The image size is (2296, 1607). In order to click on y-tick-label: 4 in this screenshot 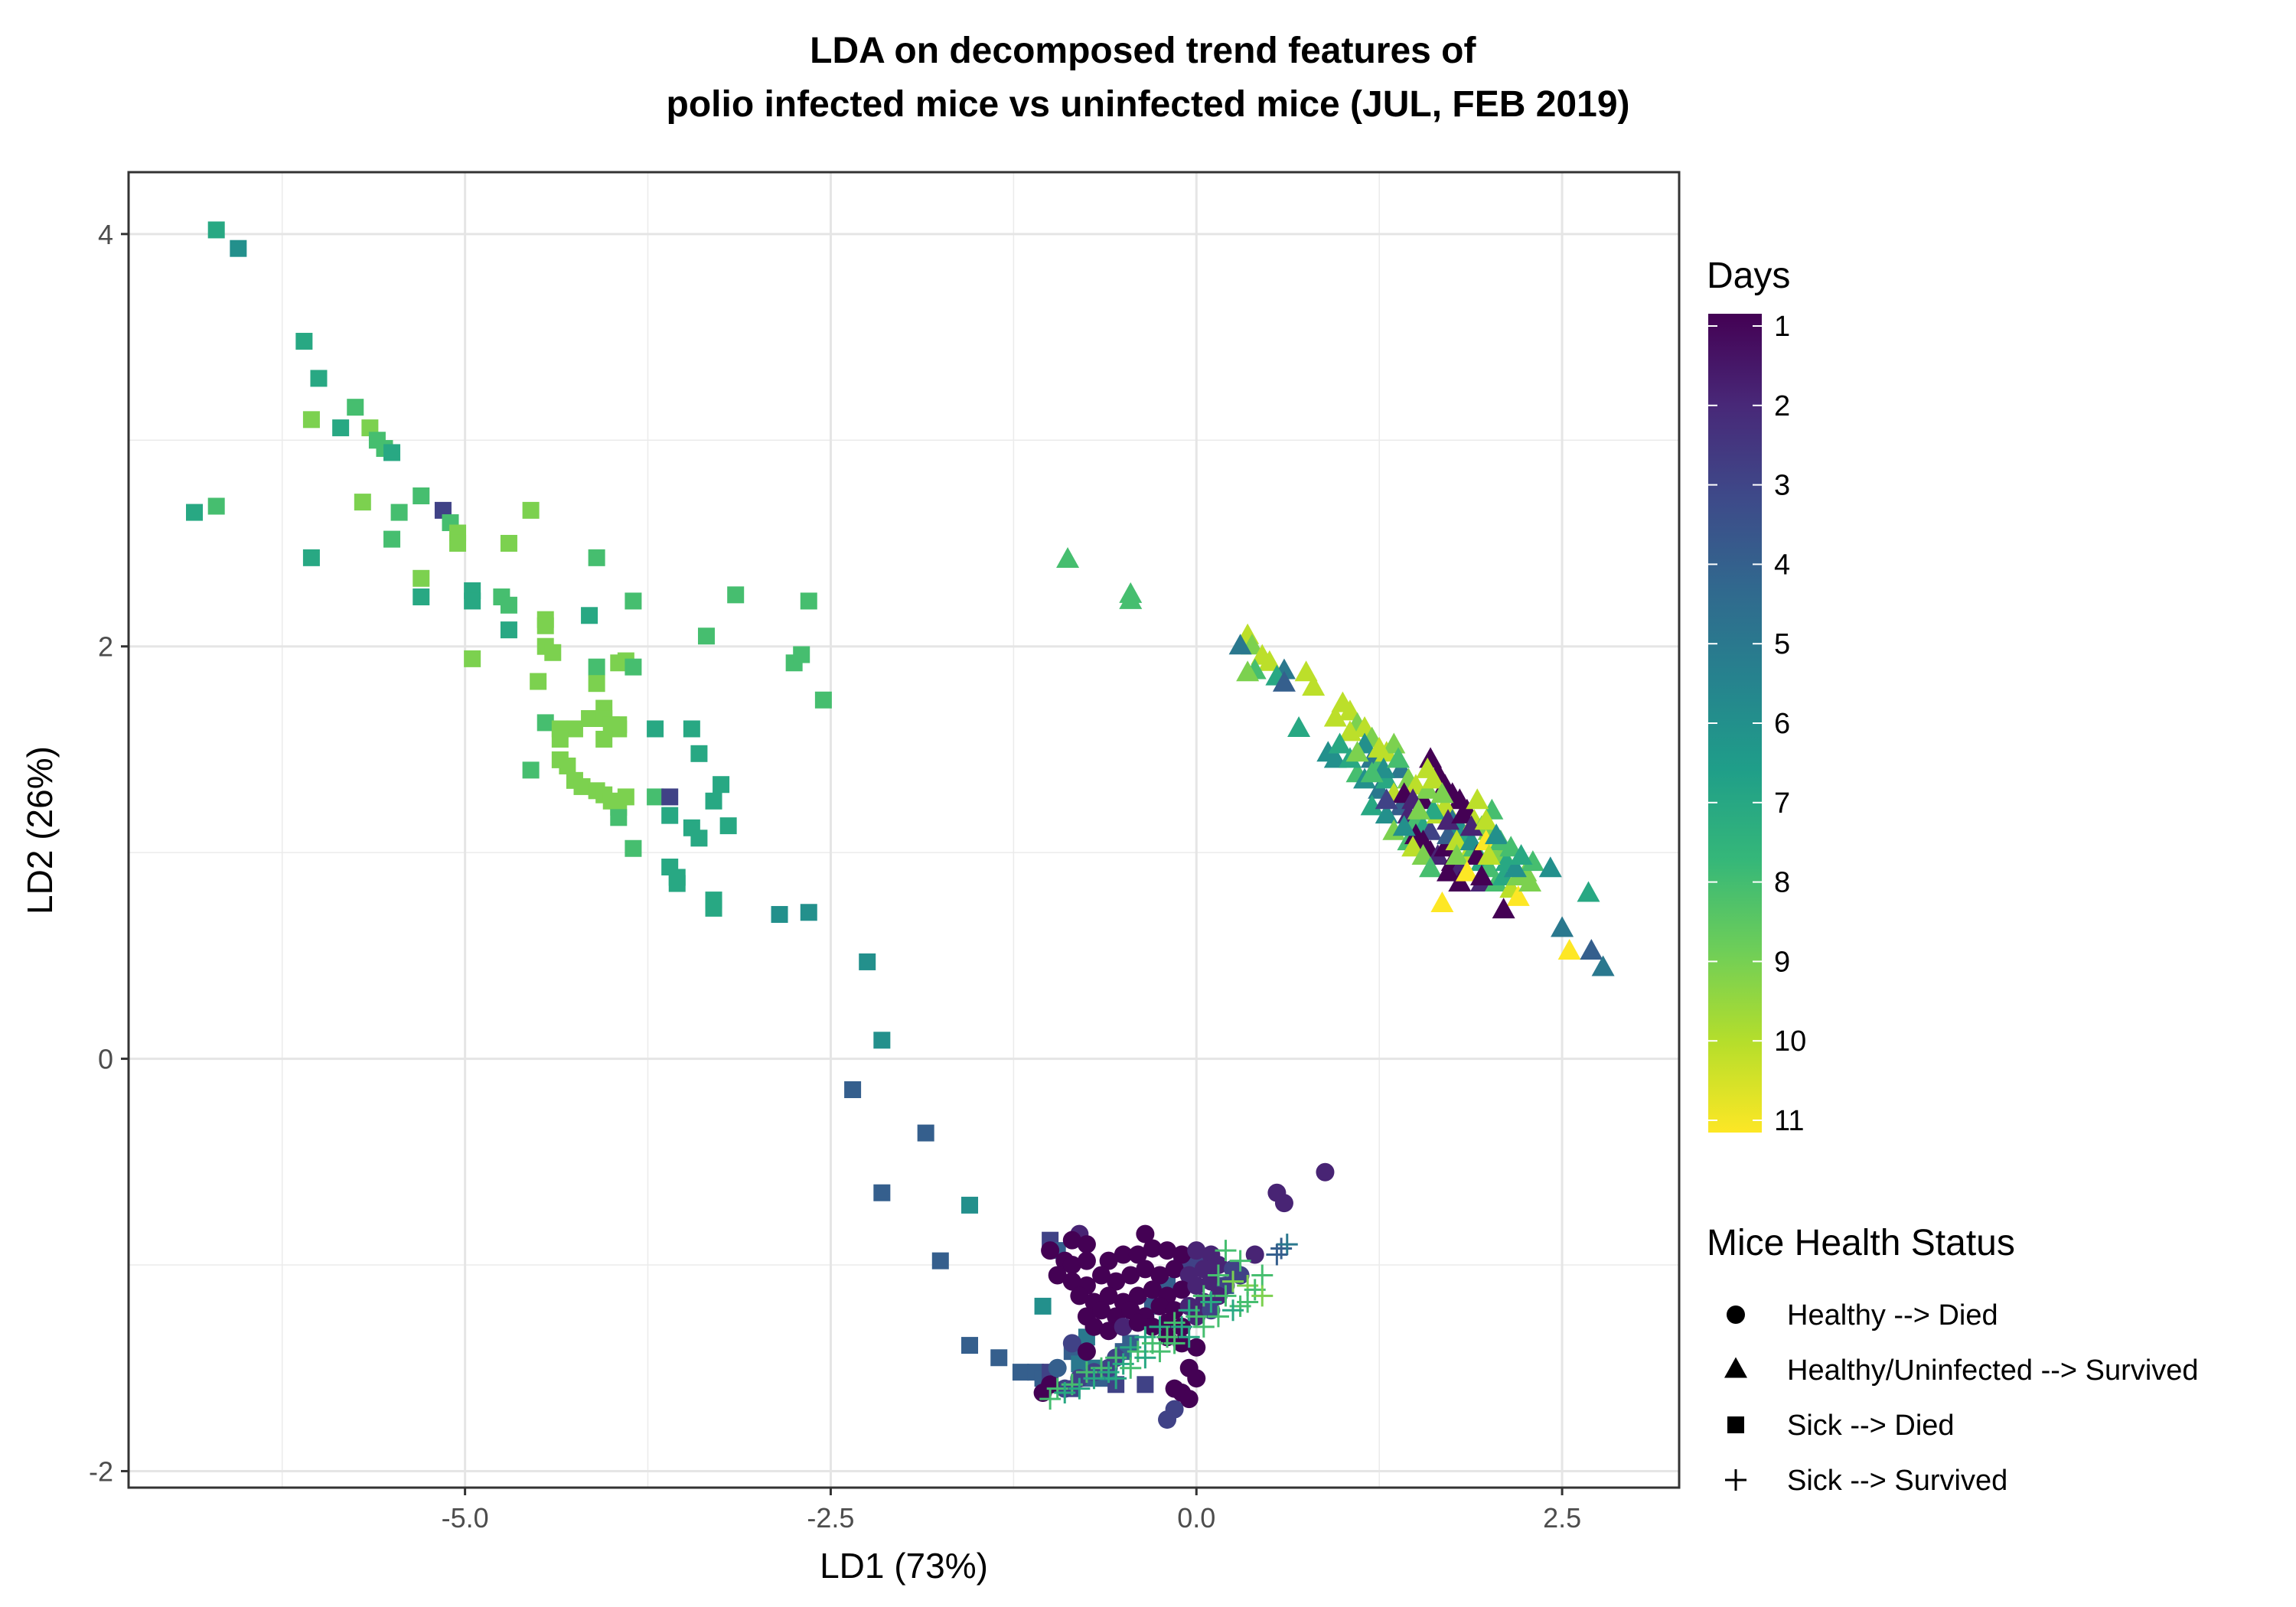, I will do `click(105, 234)`.